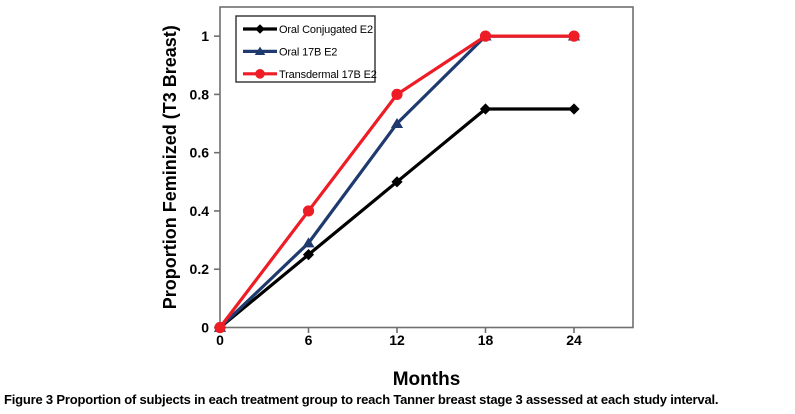 Image resolution: width=795 pixels, height=414 pixels. Describe the element at coordinates (200, 269) in the screenshot. I see `y-tick-label: 0.2` at that location.